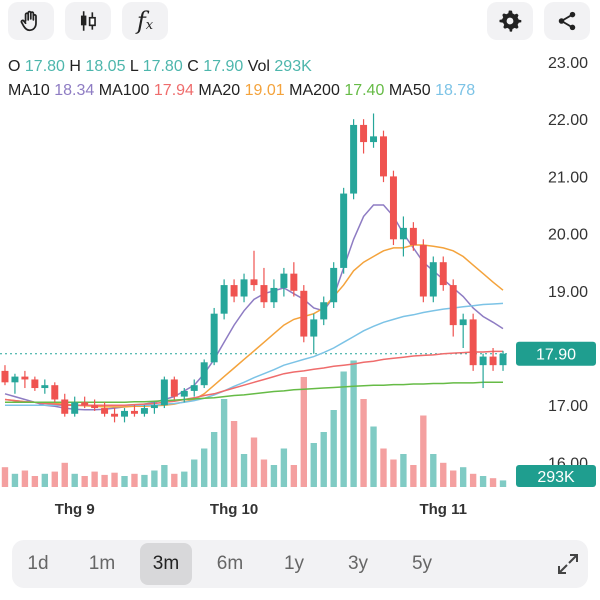 Image resolution: width=600 pixels, height=600 pixels. I want to click on timeframe-selector: 1d 1m 3m 6m 1y 3y 5y, so click(300, 564).